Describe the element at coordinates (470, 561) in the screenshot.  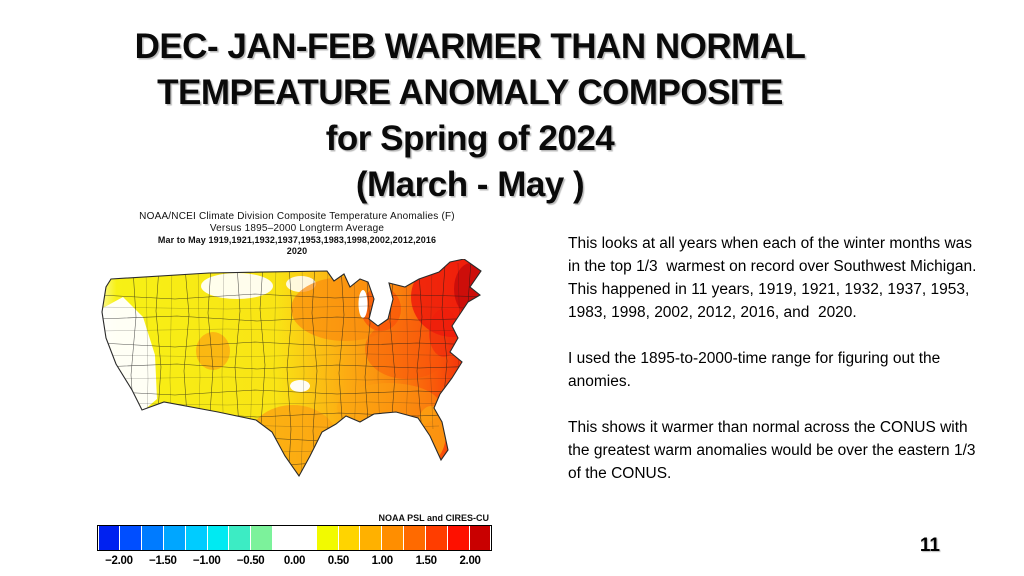
I see `colorbar-tick-label: 2.00` at that location.